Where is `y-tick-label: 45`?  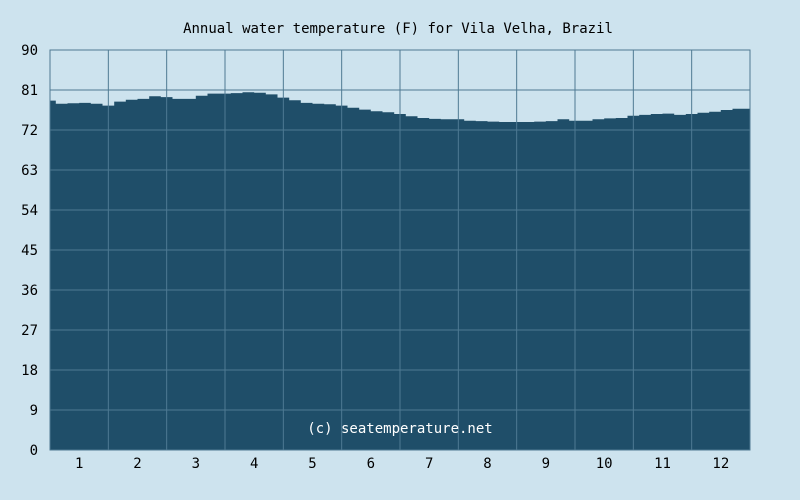
y-tick-label: 45 is located at coordinates (29, 251).